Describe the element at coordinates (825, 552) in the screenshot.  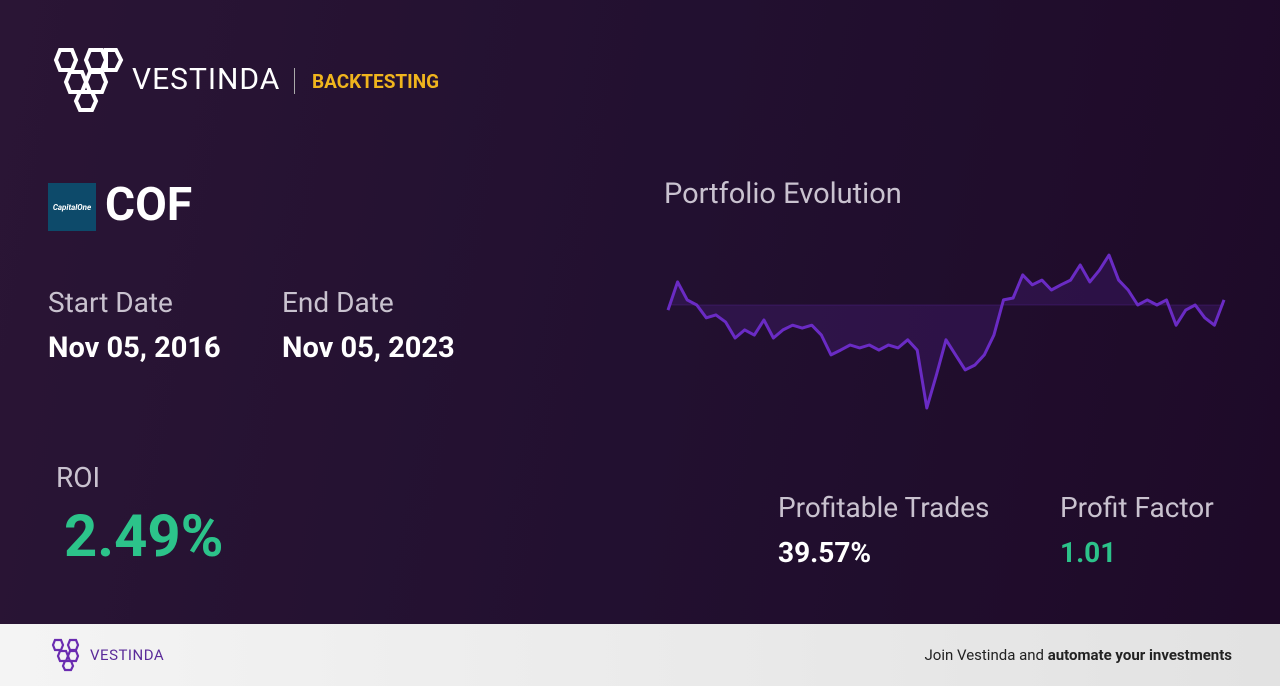
I see `trades-value: 39.57%` at that location.